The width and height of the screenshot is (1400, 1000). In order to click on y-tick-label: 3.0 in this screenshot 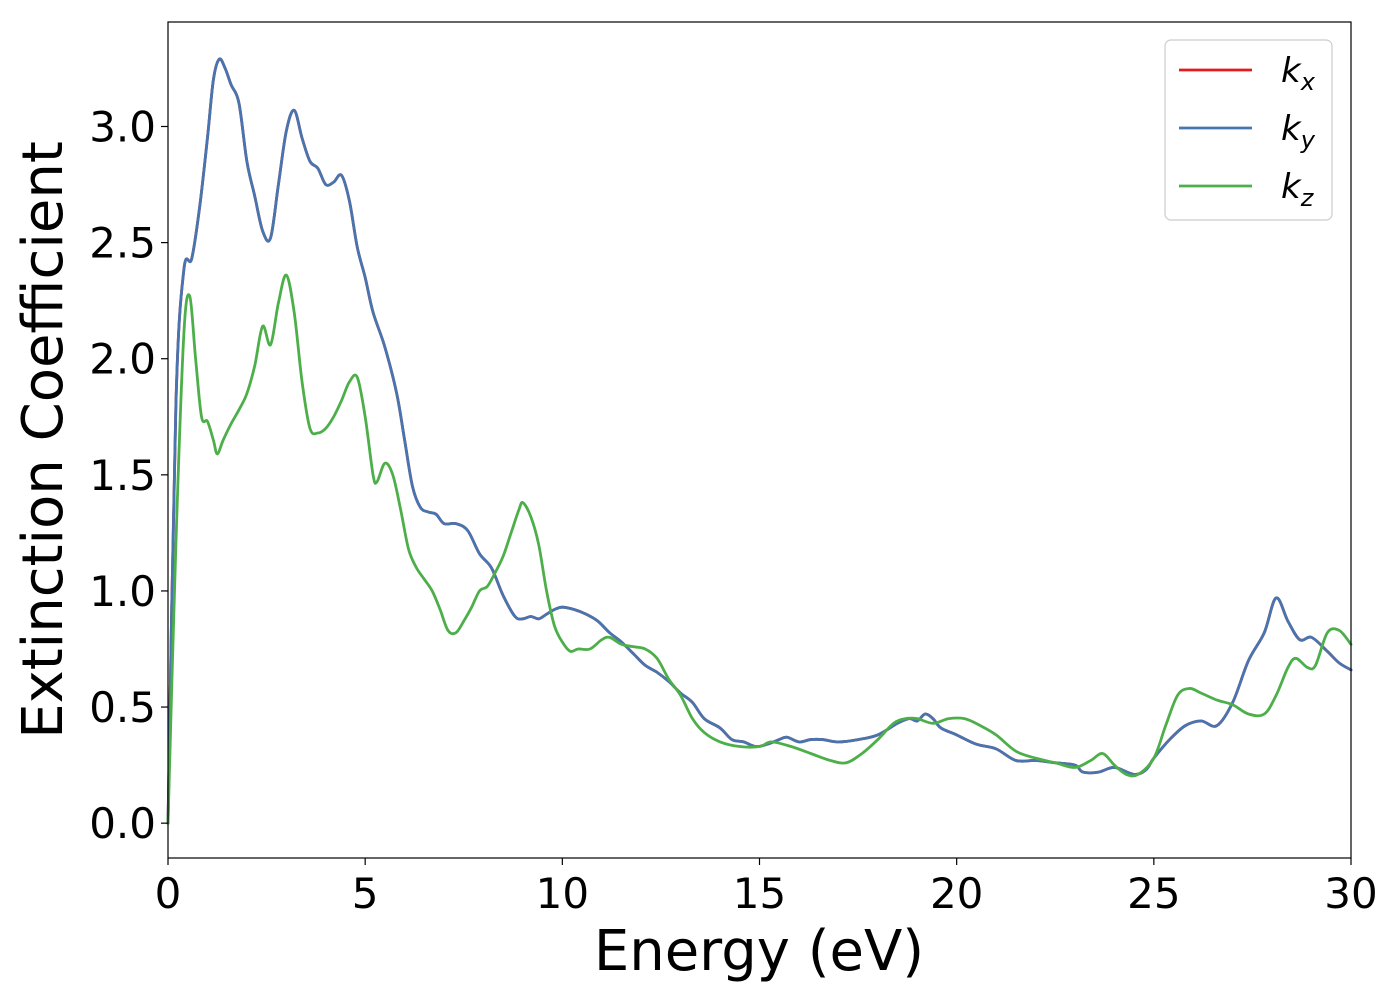, I will do `click(122, 127)`.